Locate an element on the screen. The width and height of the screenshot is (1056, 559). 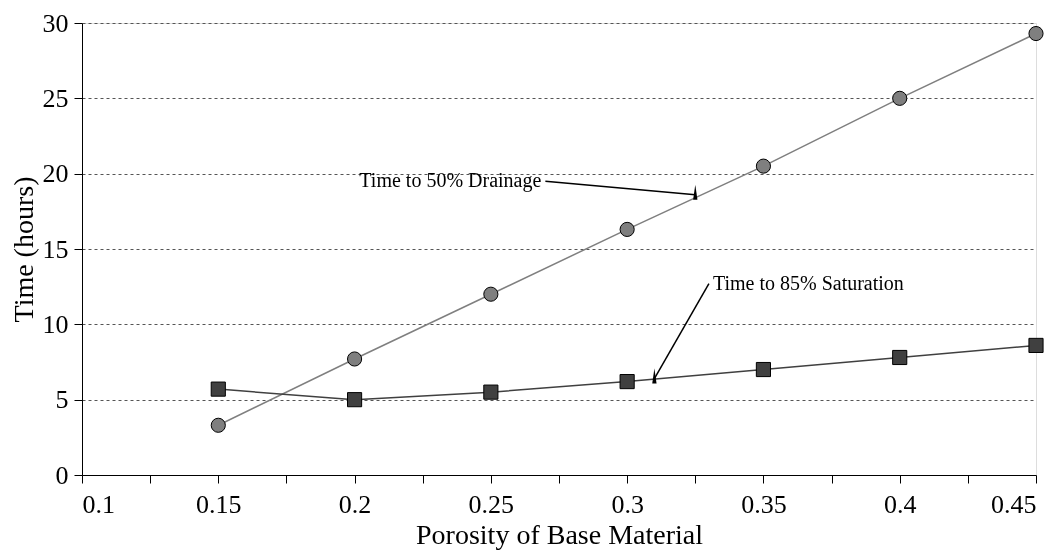
x-tick-label: 0.15 is located at coordinates (219, 504).